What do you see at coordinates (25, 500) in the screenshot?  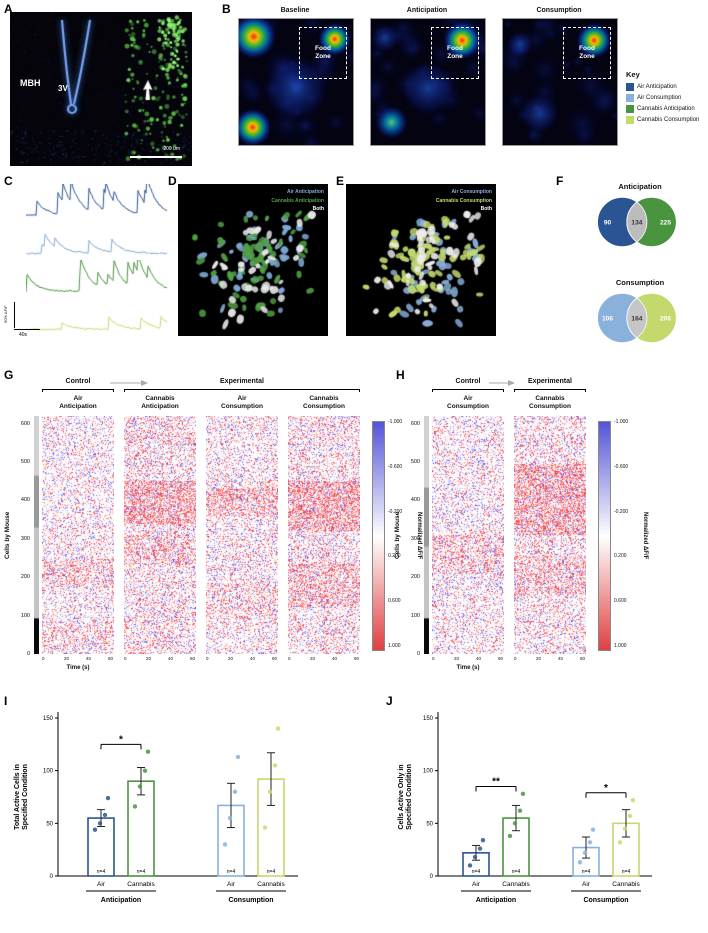 I see `y-tick-label: 400` at bounding box center [25, 500].